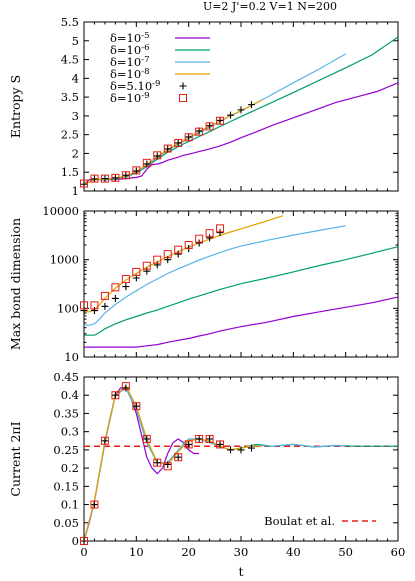 This screenshot has height=581, width=415. I want to click on y-tick-label: 1.5, so click(70, 172).